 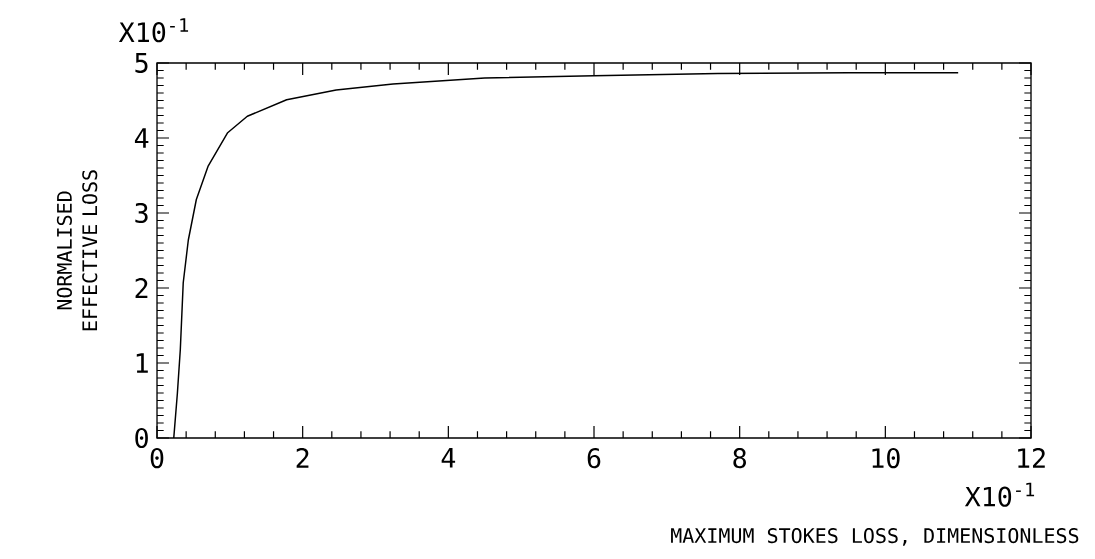 I want to click on y-tick-label: 5, so click(x=141, y=63).